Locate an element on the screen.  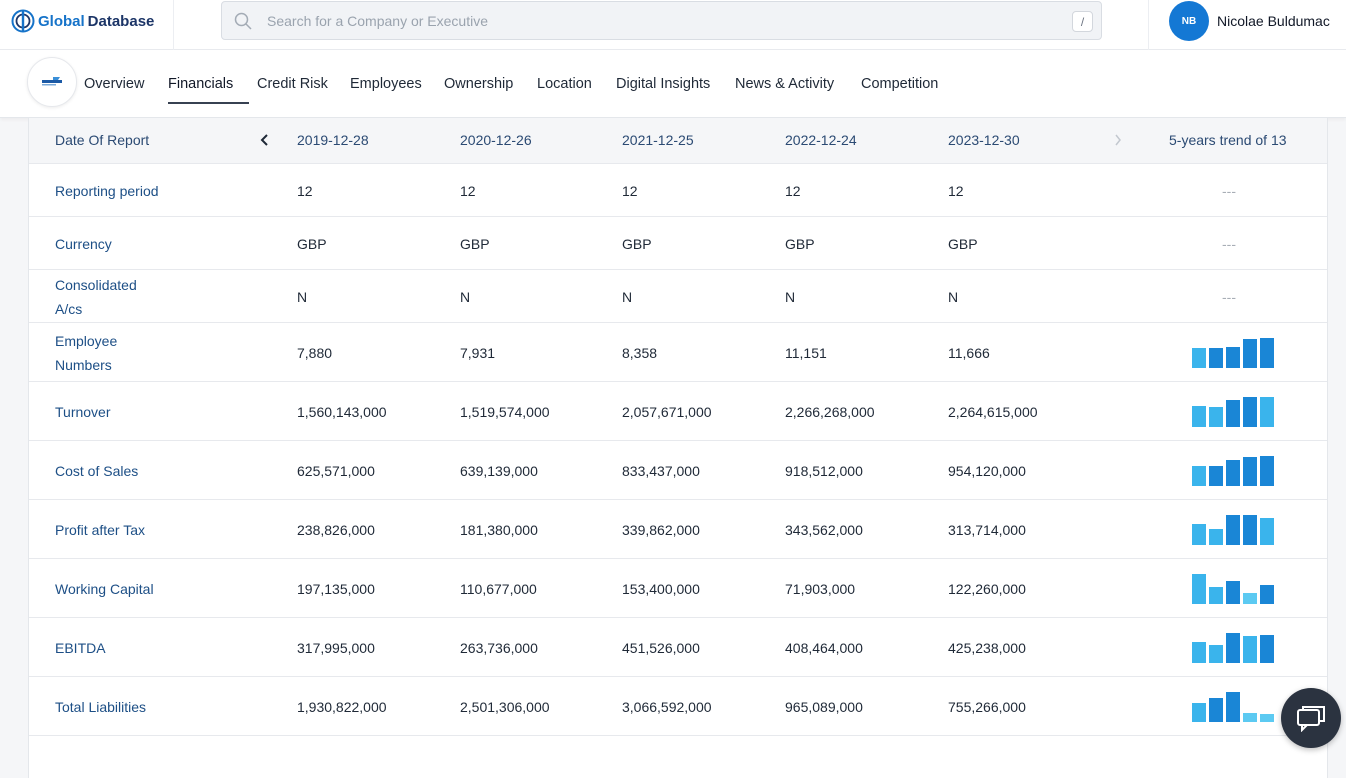
user-name: Nicolae Buldumac is located at coordinates (1273, 21).